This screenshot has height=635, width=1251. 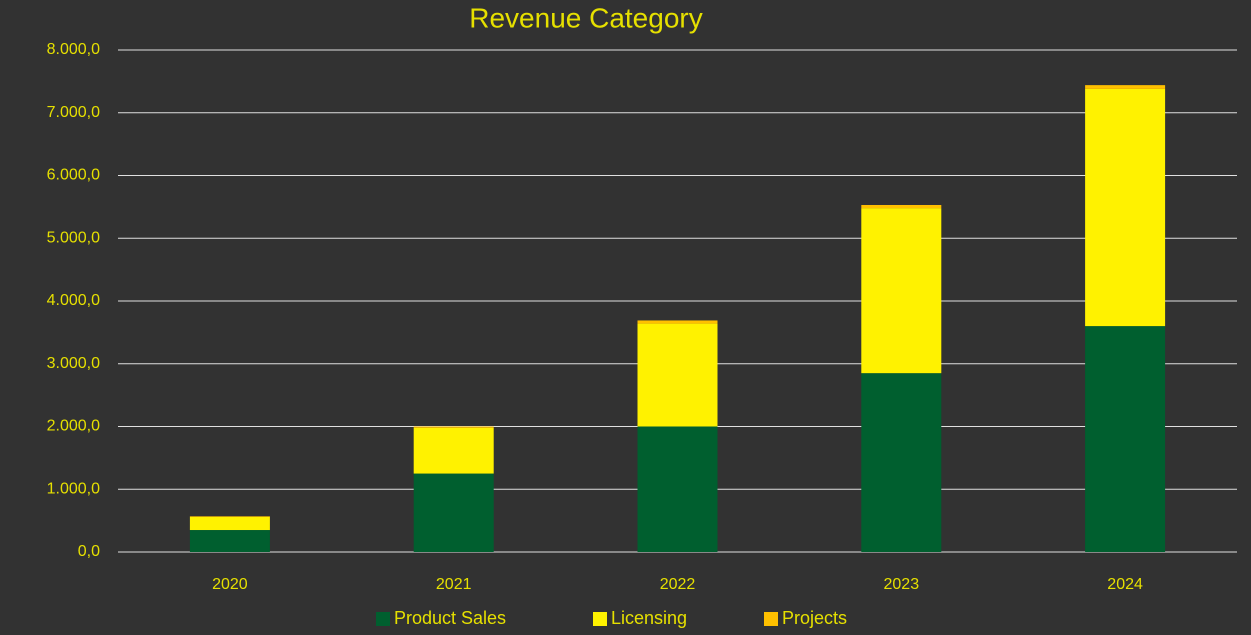 What do you see at coordinates (454, 584) in the screenshot?
I see `x-tick-label: 2021` at bounding box center [454, 584].